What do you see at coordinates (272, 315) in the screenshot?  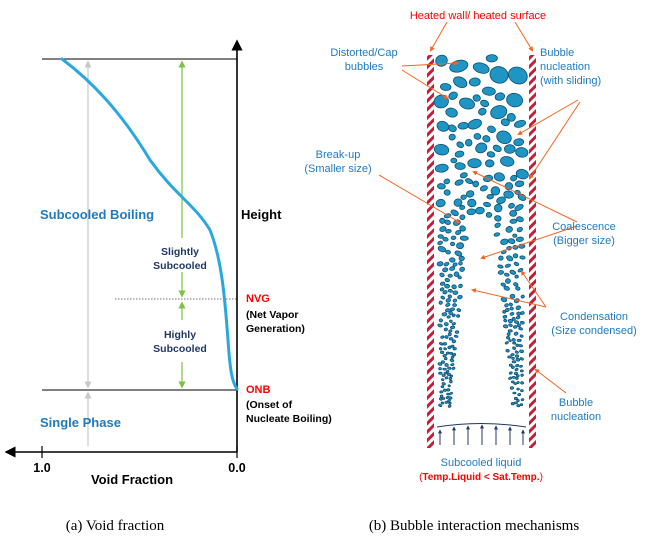 I see `nvg-desc-line1: (Net Vapor` at bounding box center [272, 315].